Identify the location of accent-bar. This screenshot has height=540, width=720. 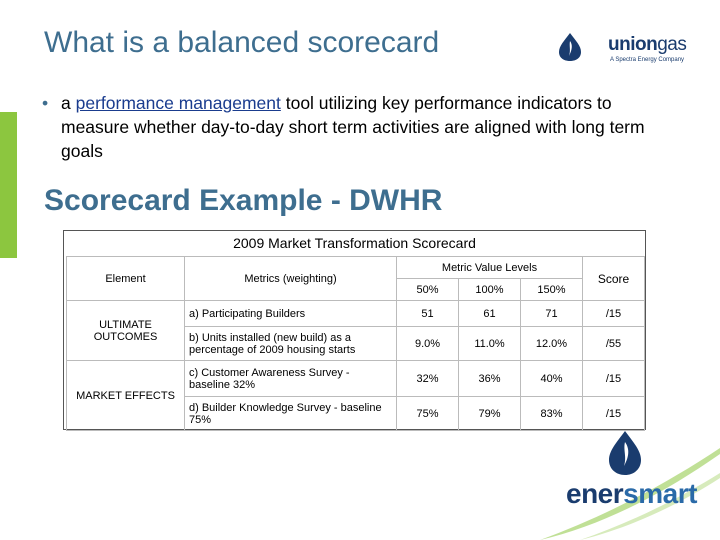
(8, 185).